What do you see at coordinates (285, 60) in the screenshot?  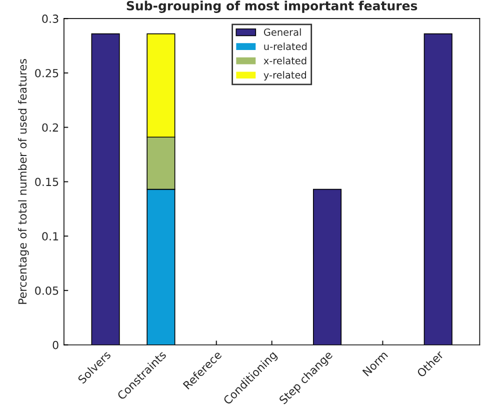 I see `legend-label: x-related` at bounding box center [285, 60].